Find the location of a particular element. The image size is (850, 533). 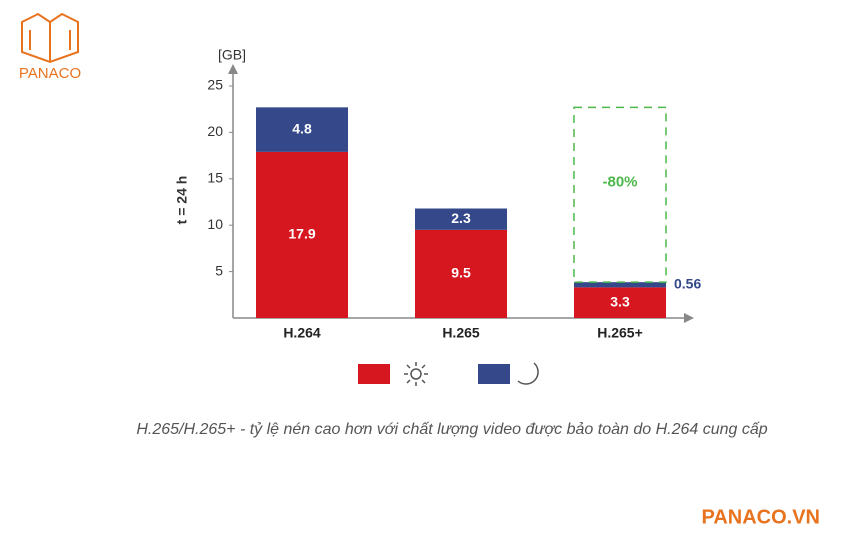

y-tick-label: 25 is located at coordinates (215, 85).